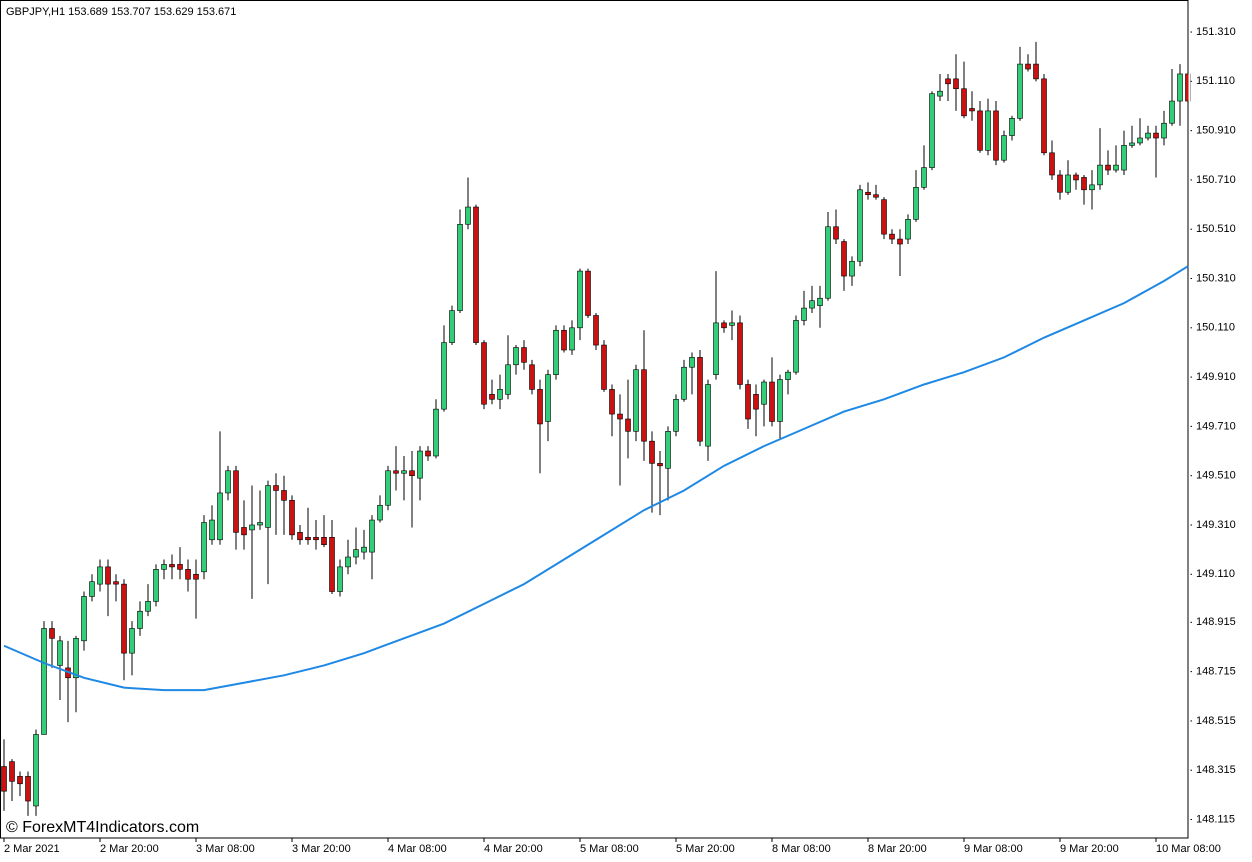 This screenshot has height=862, width=1252. I want to click on right-mask, so click(1189, 419).